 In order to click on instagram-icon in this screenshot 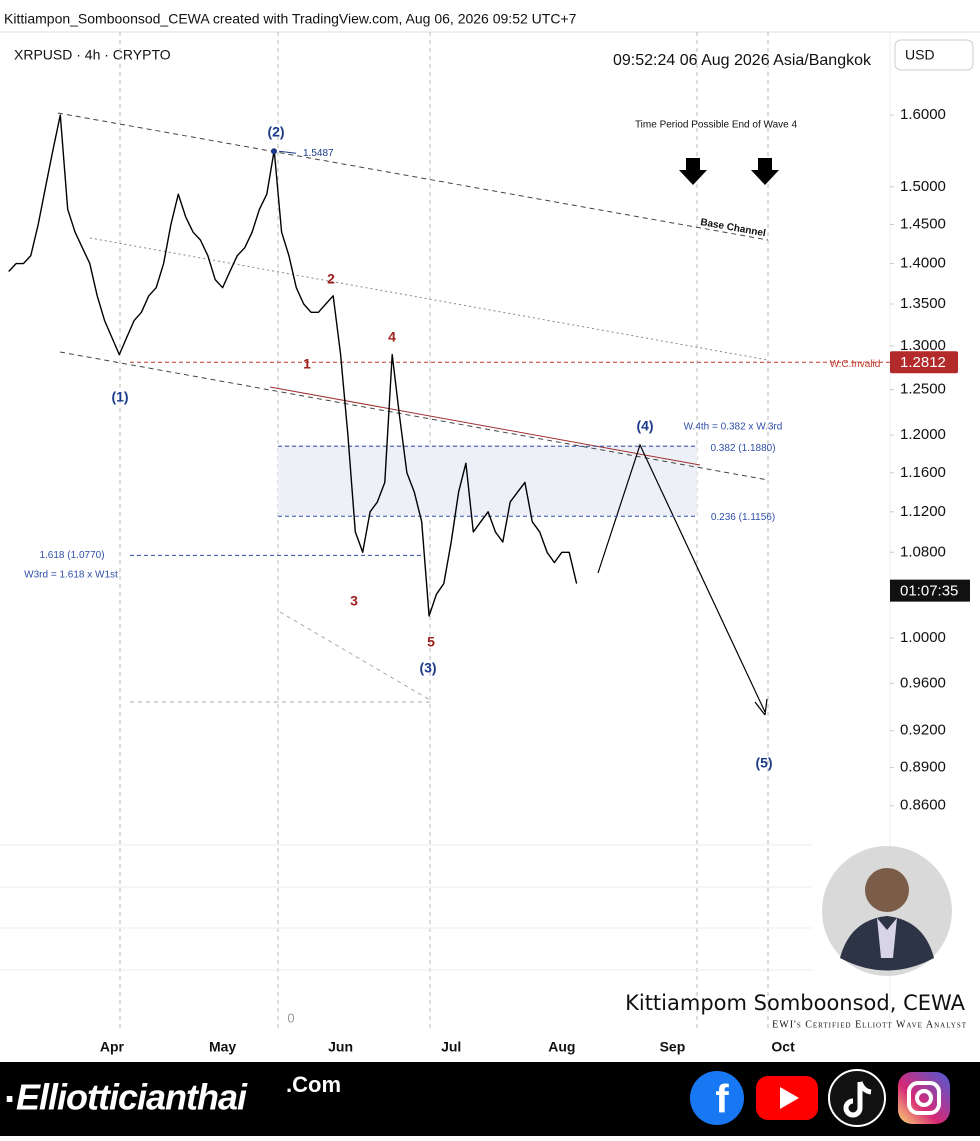, I will do `click(924, 1098)`.